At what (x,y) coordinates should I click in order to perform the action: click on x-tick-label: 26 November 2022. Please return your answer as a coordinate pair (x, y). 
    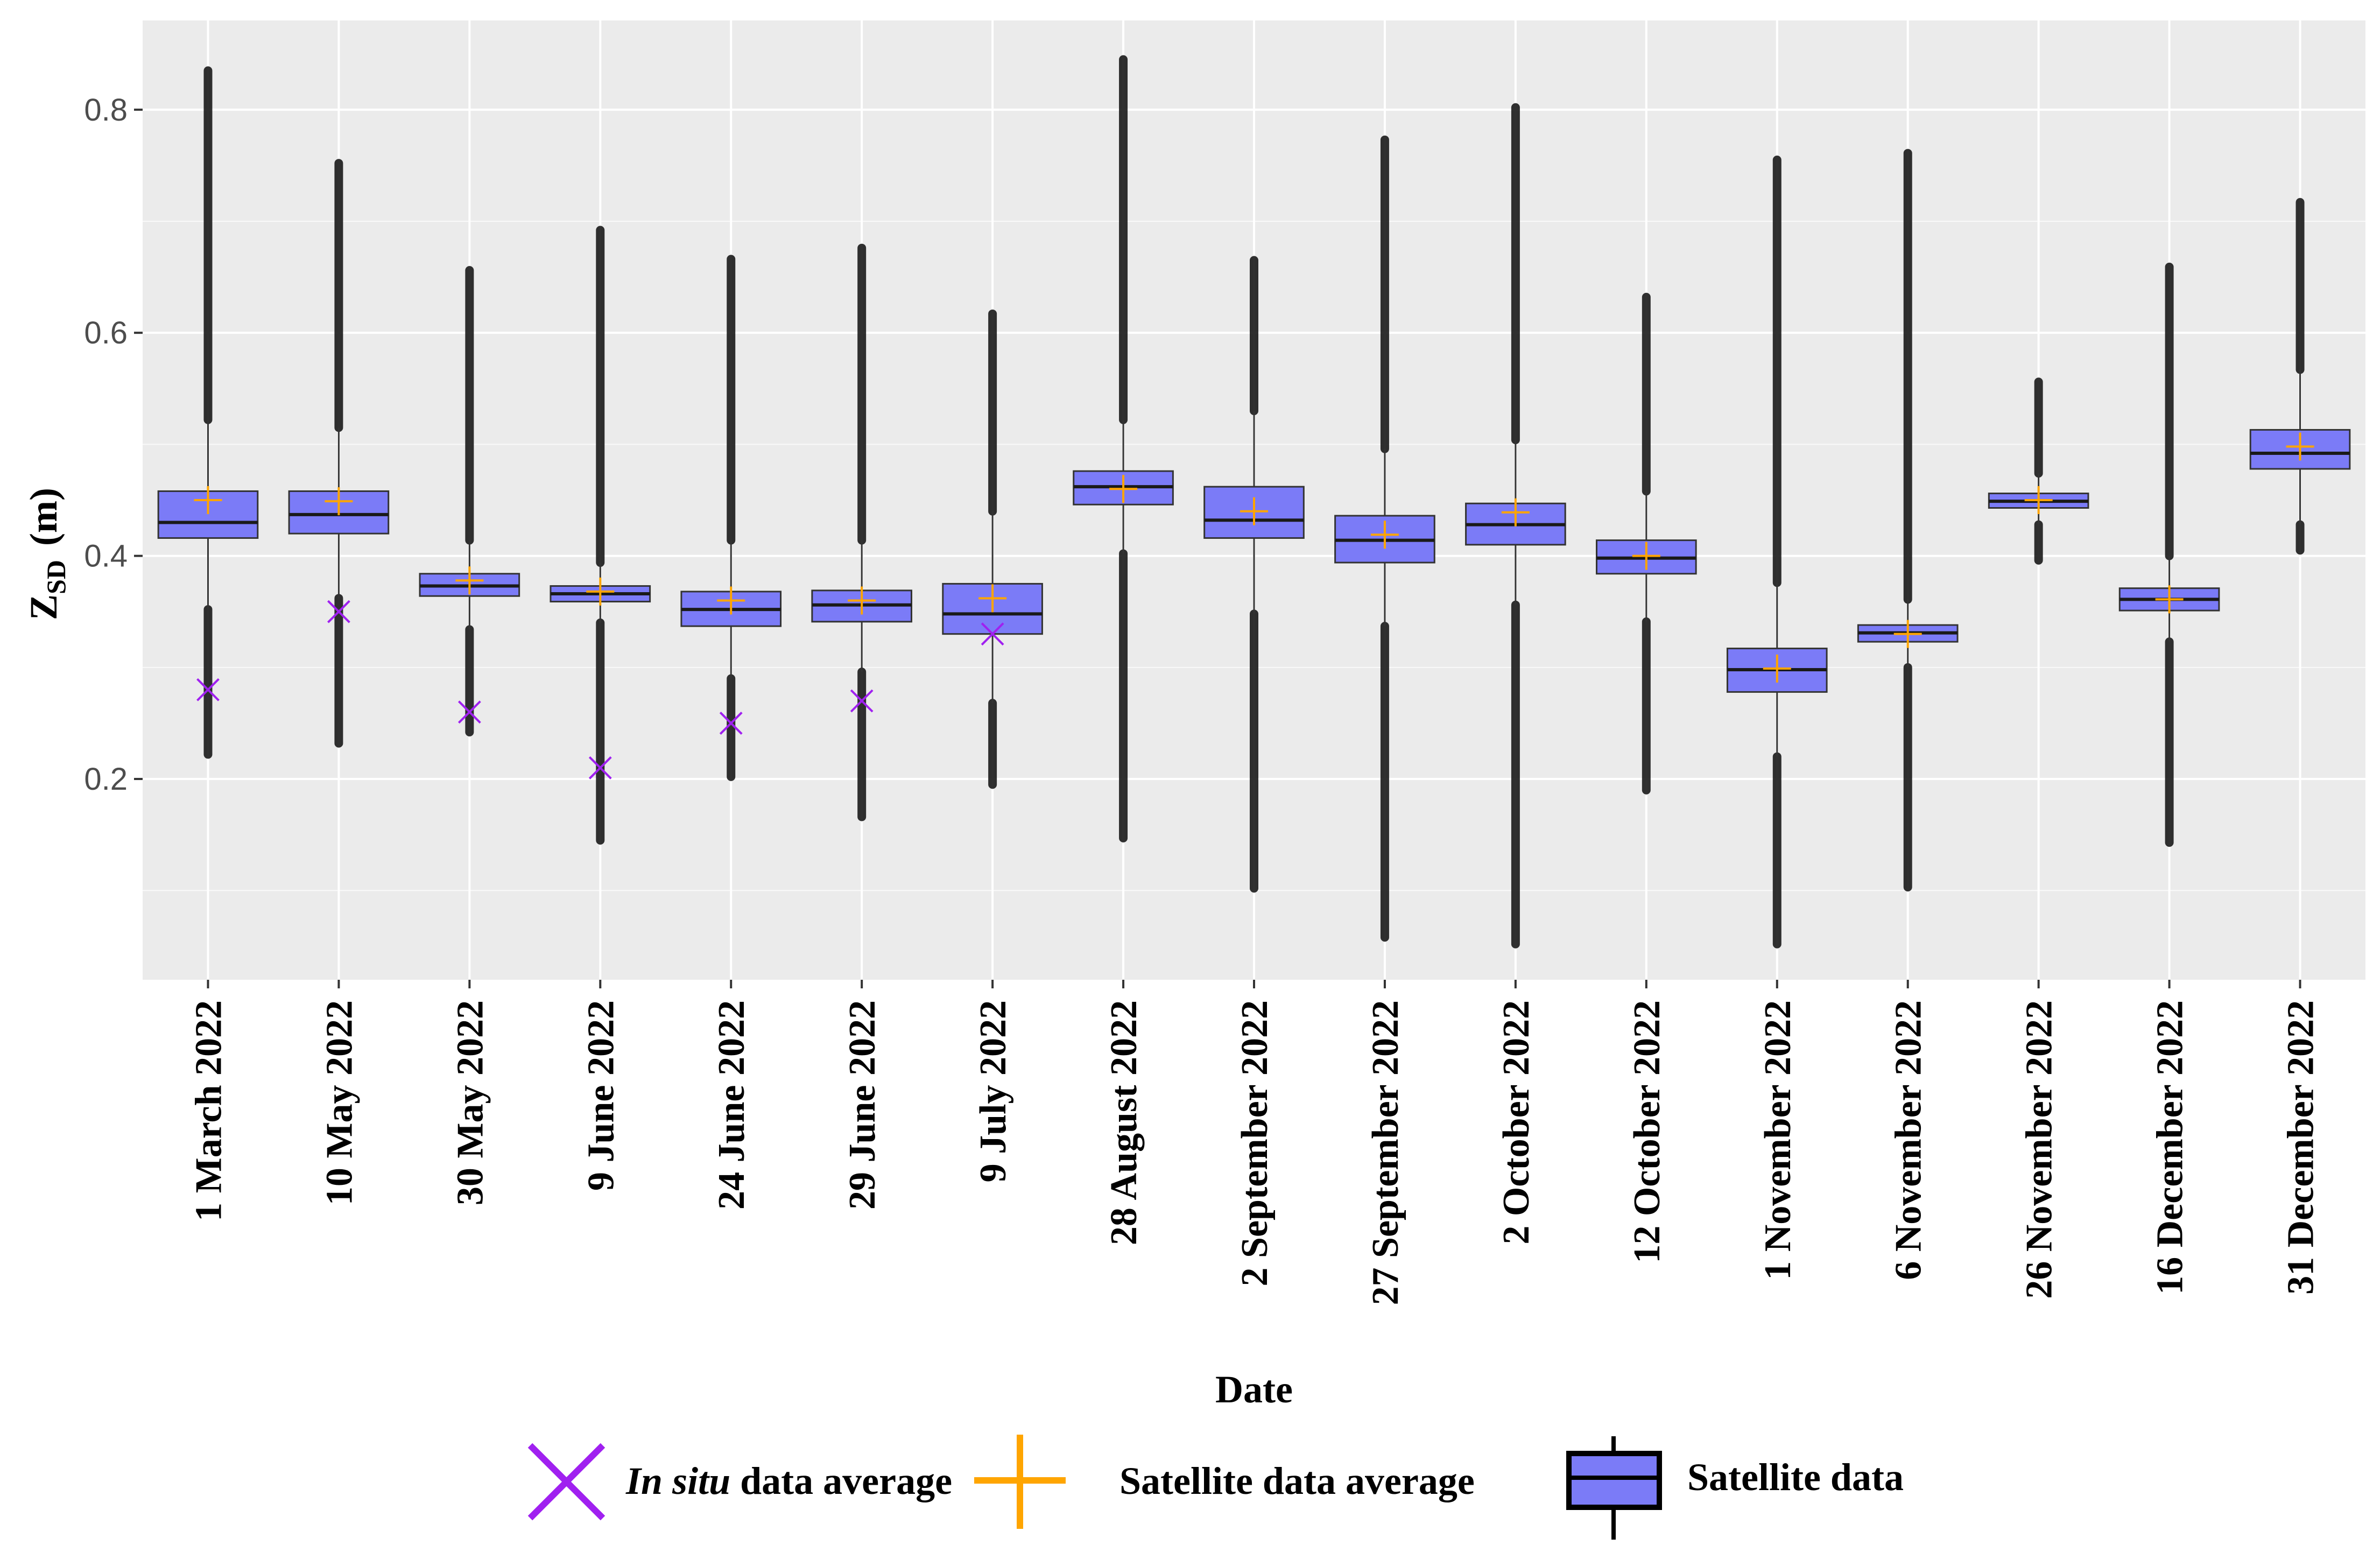
    Looking at the image, I should click on (2040, 1149).